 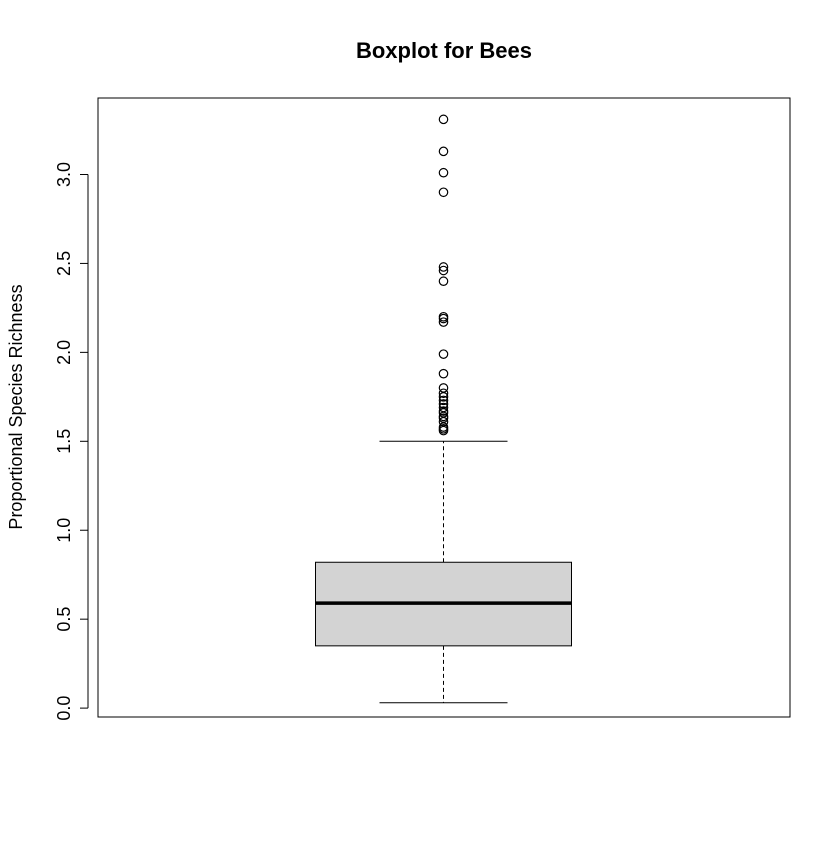 I want to click on y-tick-label: 3.0, so click(x=64, y=174).